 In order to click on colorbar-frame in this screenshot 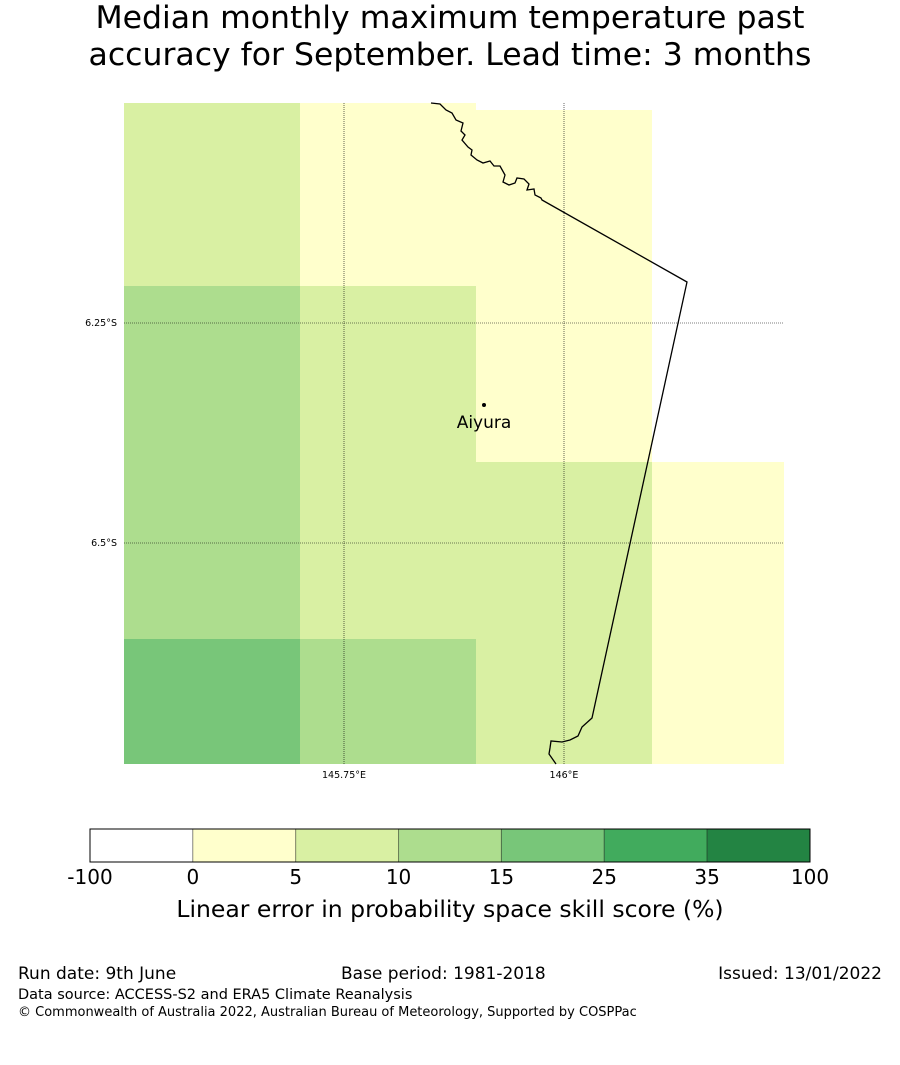, I will do `click(450, 845)`.